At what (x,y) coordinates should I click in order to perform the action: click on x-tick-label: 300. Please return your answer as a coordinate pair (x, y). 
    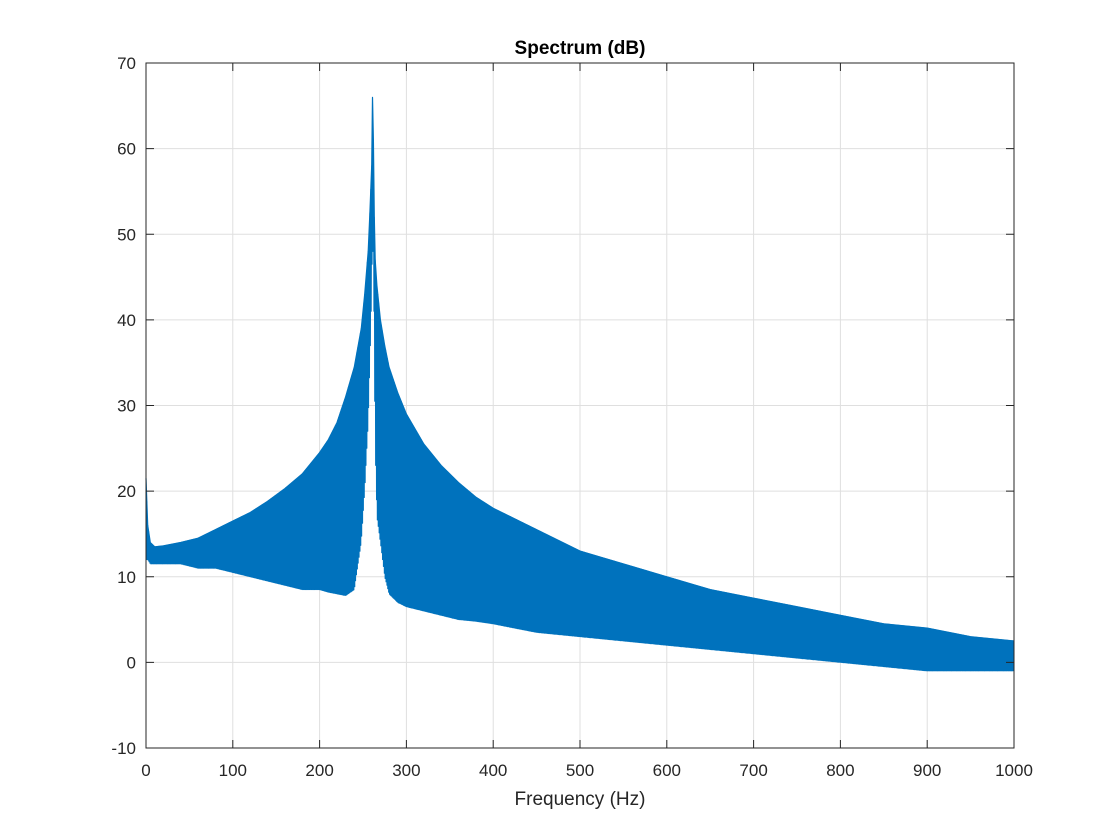
    Looking at the image, I should click on (406, 770).